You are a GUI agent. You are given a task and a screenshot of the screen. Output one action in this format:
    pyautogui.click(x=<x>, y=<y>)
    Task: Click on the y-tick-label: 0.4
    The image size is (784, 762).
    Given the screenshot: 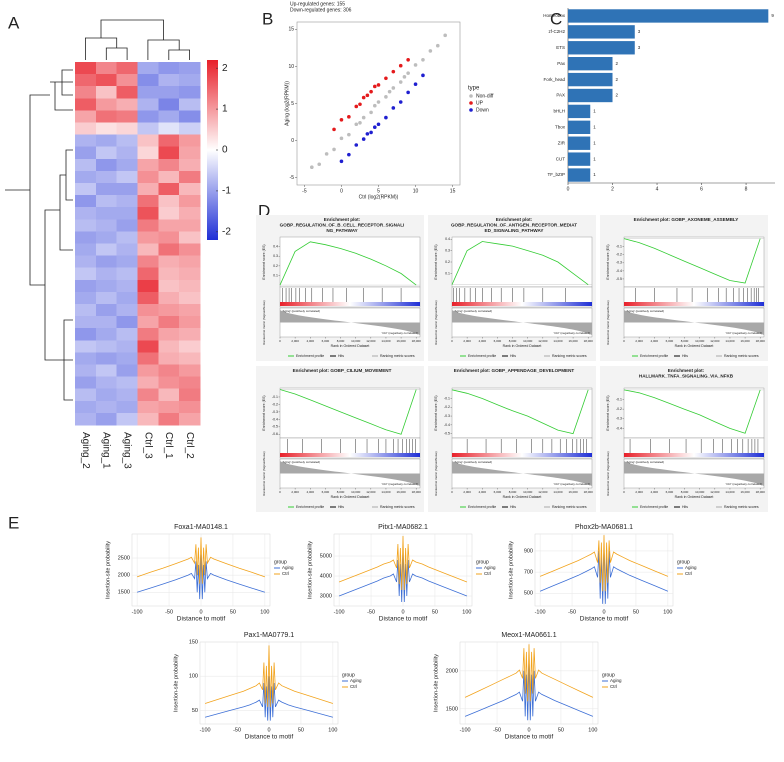 What is the action you would take?
    pyautogui.click(x=275, y=247)
    